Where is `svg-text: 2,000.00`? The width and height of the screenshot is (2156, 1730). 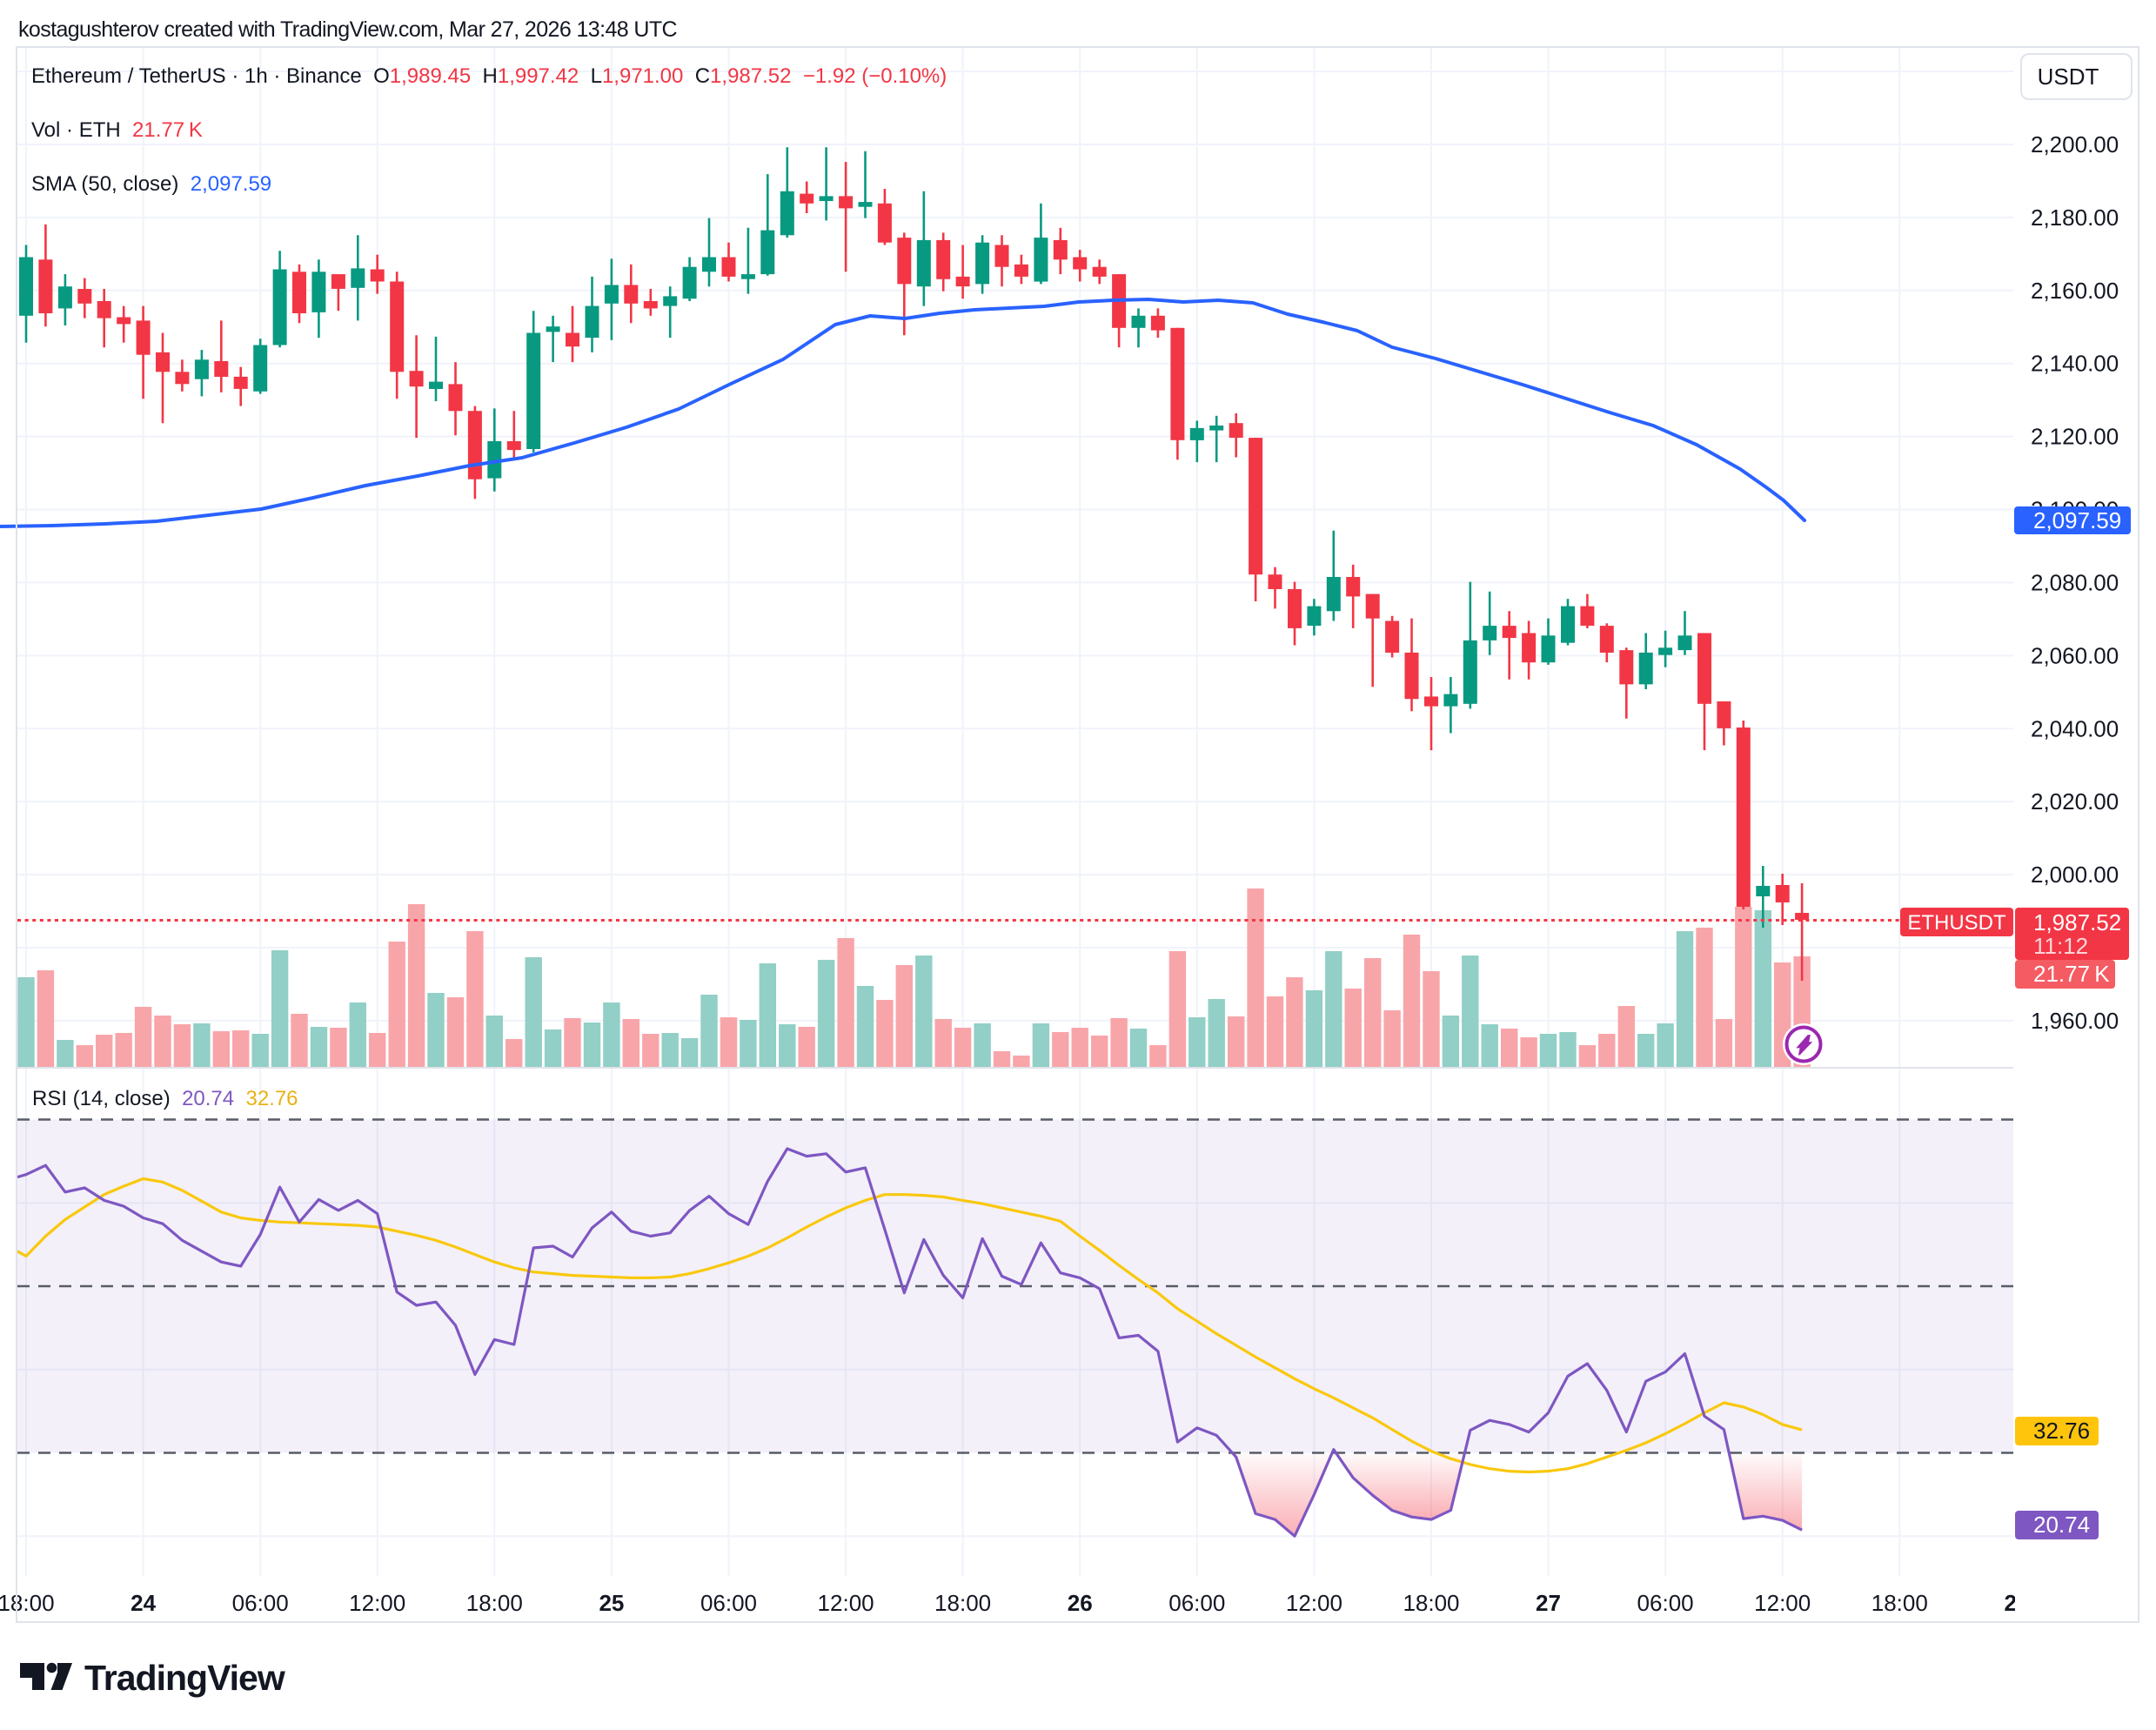 svg-text: 2,000.00 is located at coordinates (2075, 875).